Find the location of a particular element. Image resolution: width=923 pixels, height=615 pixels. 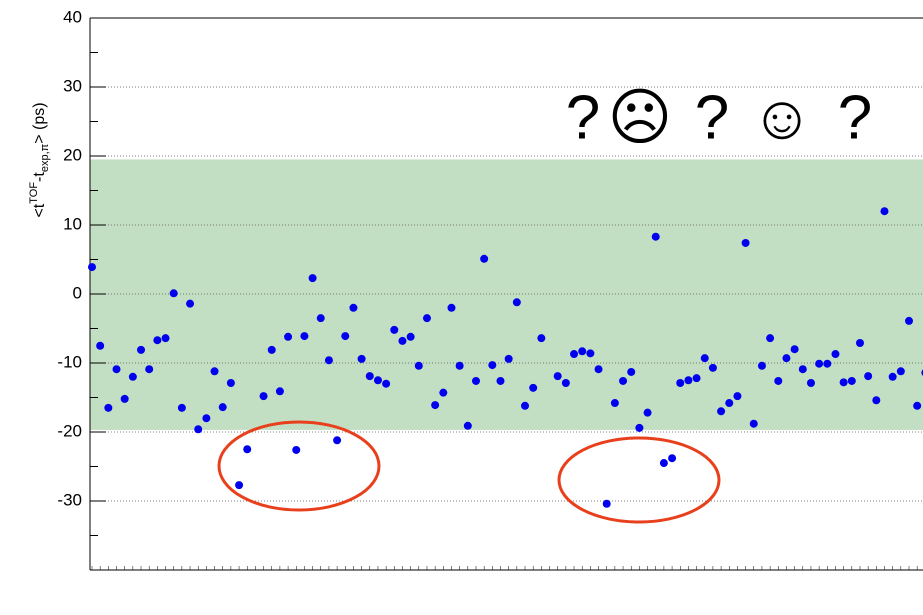

y-axis-label: <tTOF-texp,π> (ps) is located at coordinates (39, 159).